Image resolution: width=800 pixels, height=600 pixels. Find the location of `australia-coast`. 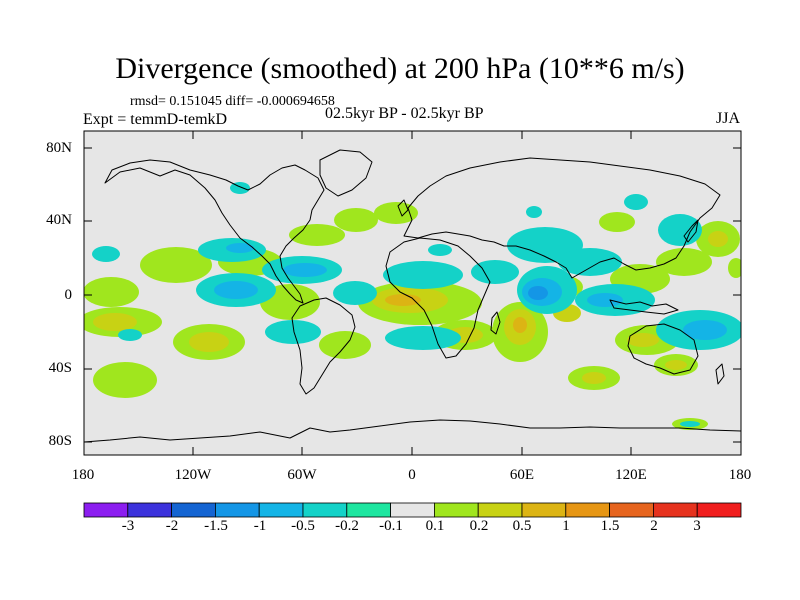

australia-coast is located at coordinates (663, 349).